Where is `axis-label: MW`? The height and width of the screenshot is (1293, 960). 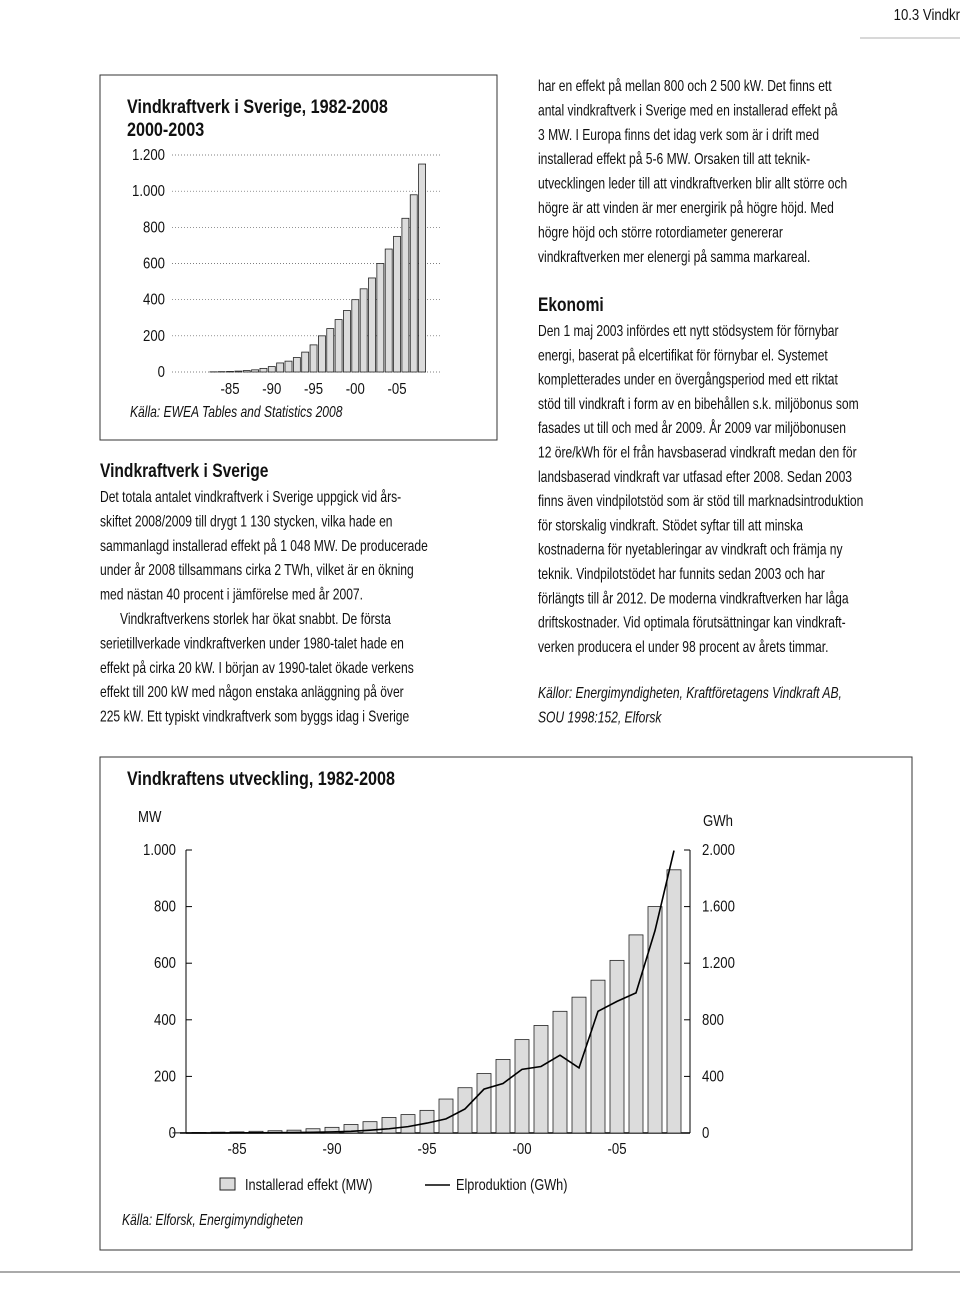 axis-label: MW is located at coordinates (150, 817).